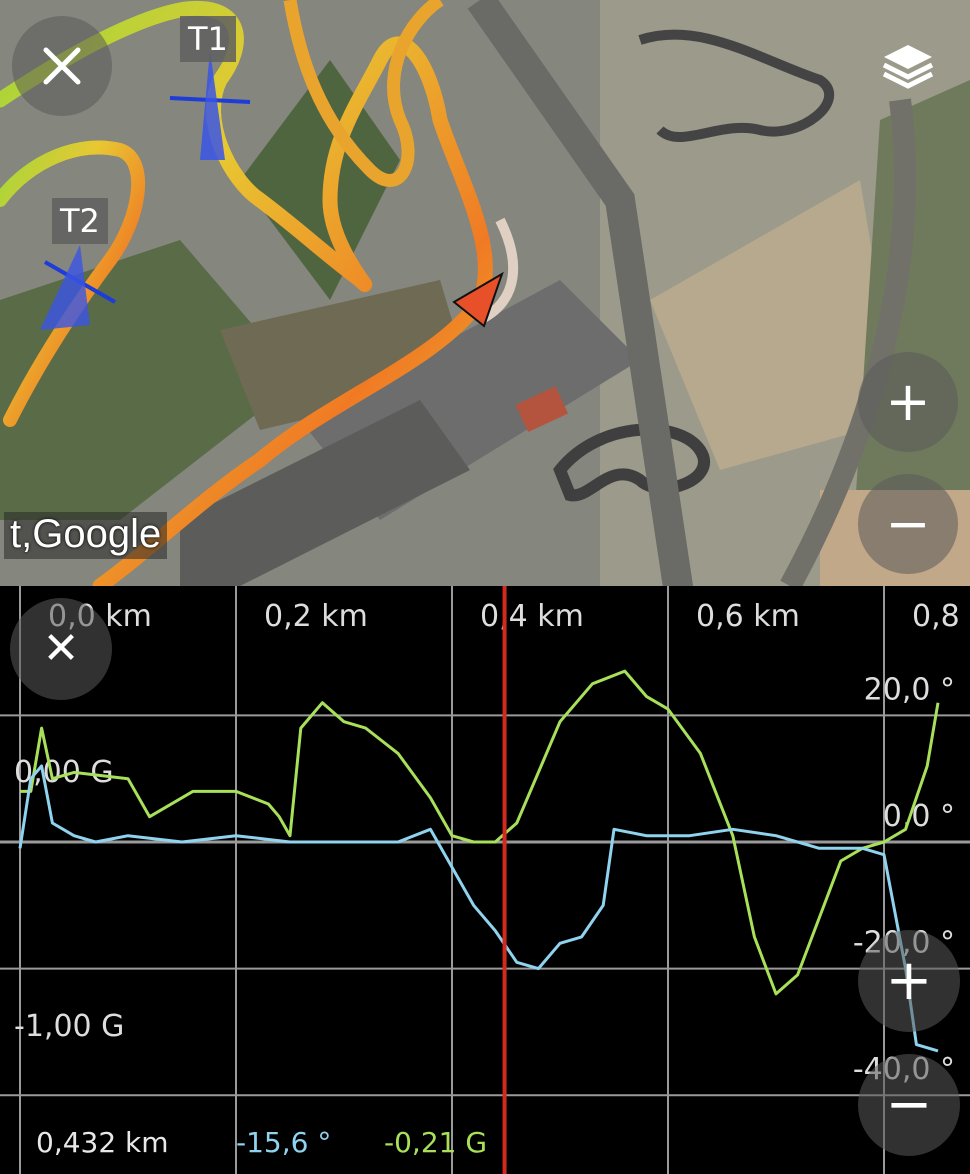 This screenshot has height=1174, width=970. I want to click on x-tick-label-4: 0,8 km, so click(941, 616).